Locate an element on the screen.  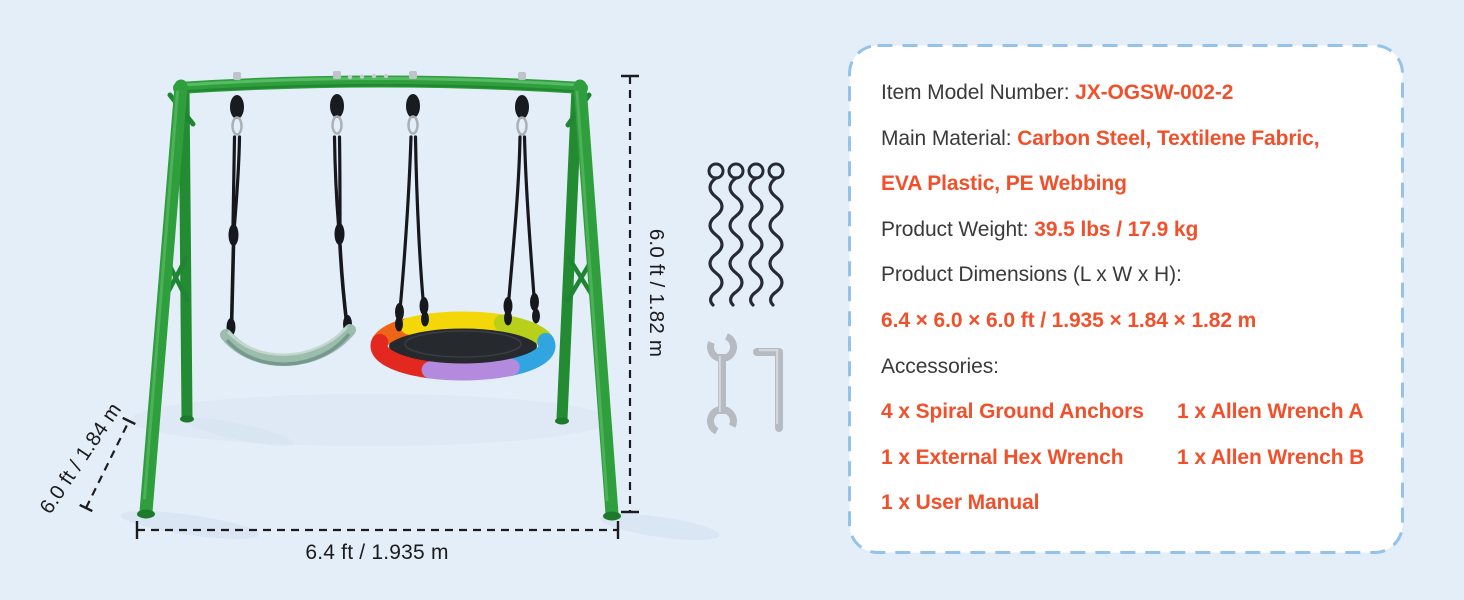
spec-line-material-2: EVA Plastic, PE Webbing is located at coordinates (1126, 184).